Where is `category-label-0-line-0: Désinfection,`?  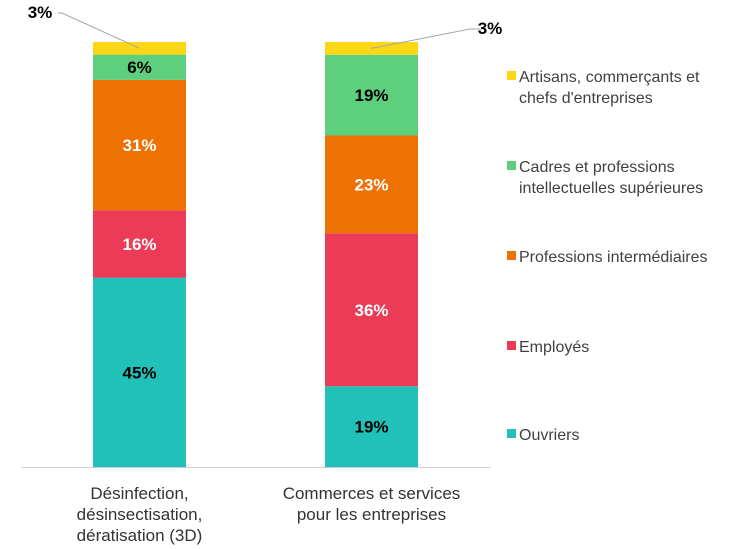
category-label-0-line-0: Désinfection, is located at coordinates (139, 493).